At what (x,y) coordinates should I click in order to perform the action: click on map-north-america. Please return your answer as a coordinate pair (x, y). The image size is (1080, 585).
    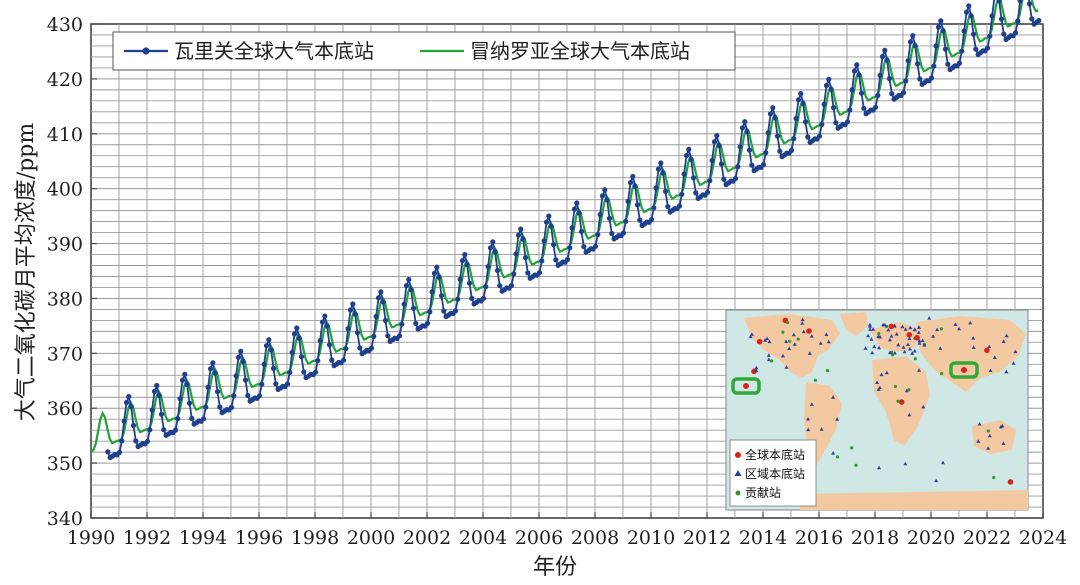
    Looking at the image, I should click on (792, 346).